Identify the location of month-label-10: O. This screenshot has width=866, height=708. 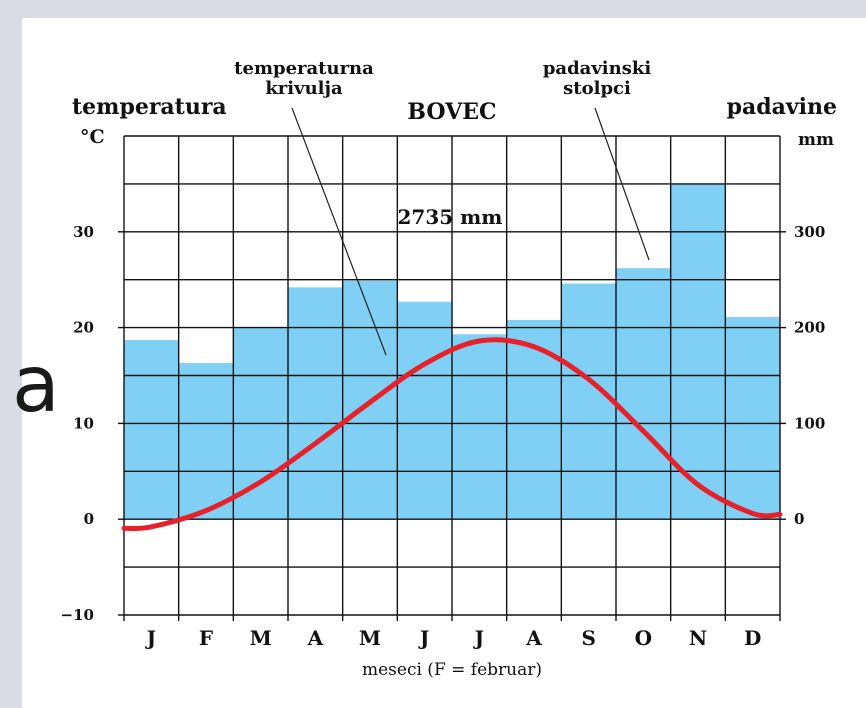
(643, 638).